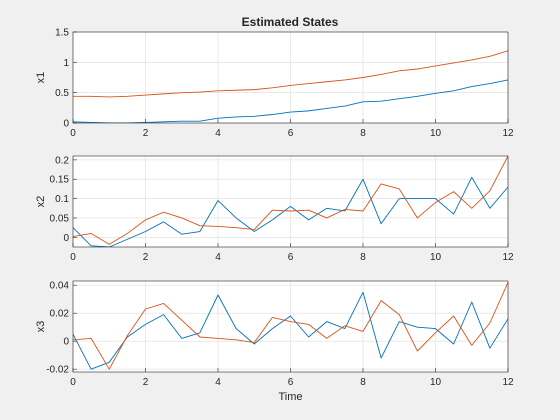  What do you see at coordinates (60, 314) in the screenshot?
I see `y-tick-label: 0.02` at bounding box center [60, 314].